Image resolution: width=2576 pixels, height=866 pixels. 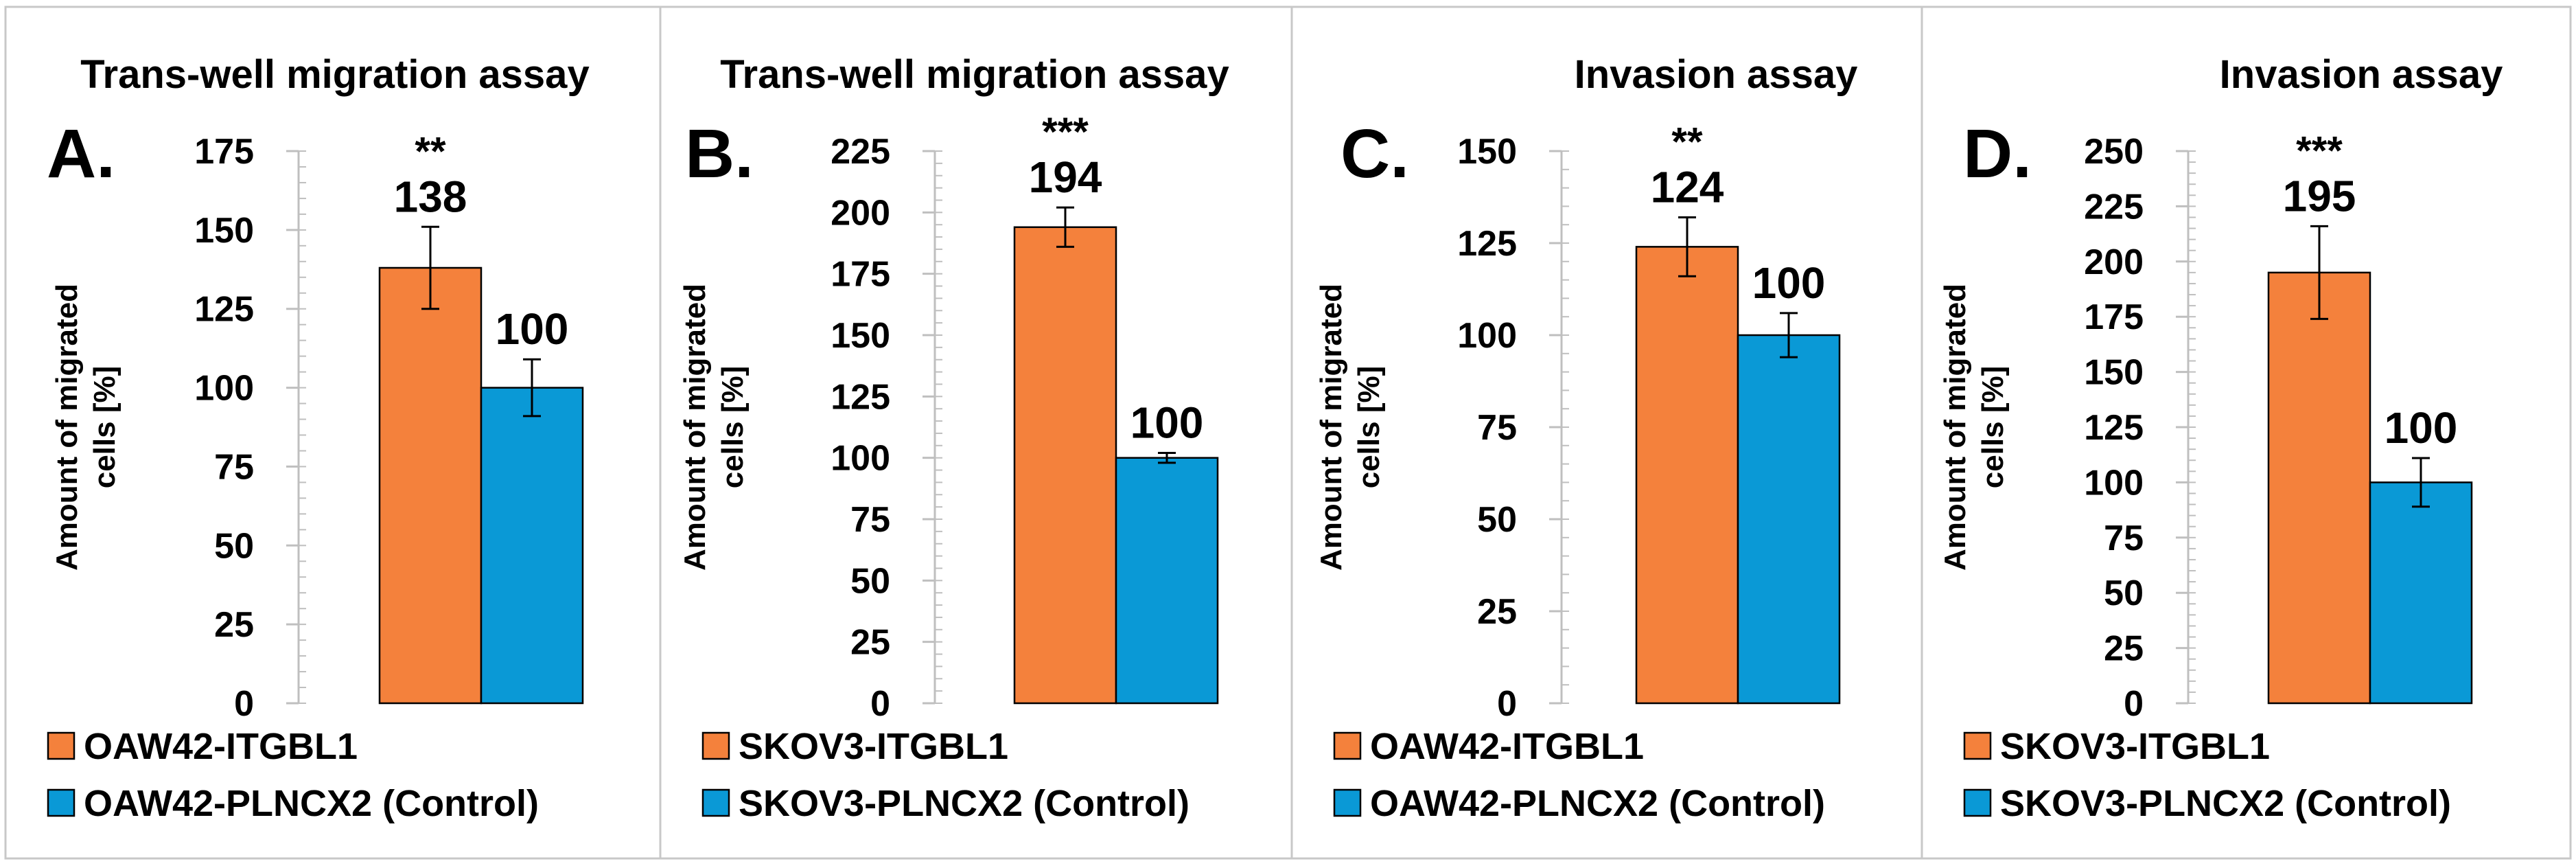 What do you see at coordinates (1997, 153) in the screenshot?
I see `panel-letter: D.` at bounding box center [1997, 153].